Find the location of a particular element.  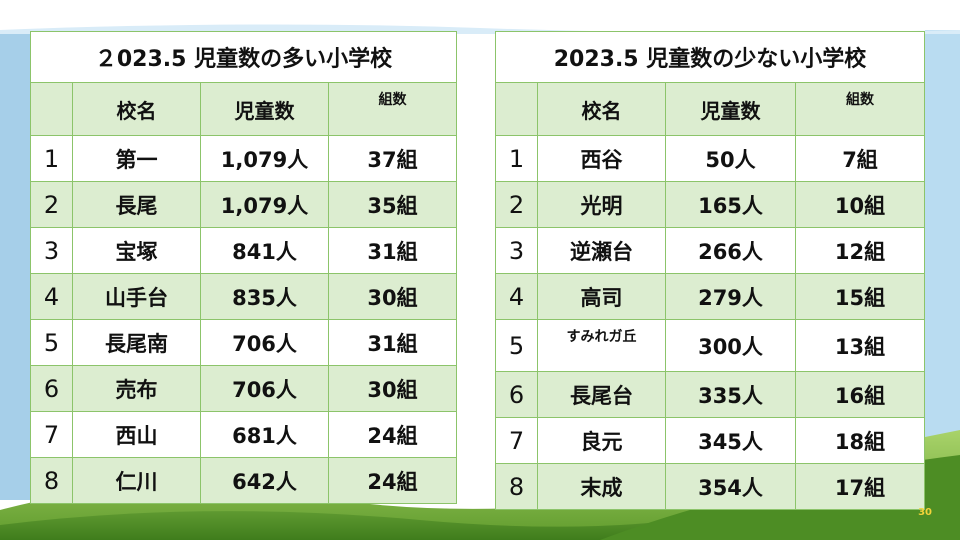

classes-cell: 35組 is located at coordinates (392, 204).